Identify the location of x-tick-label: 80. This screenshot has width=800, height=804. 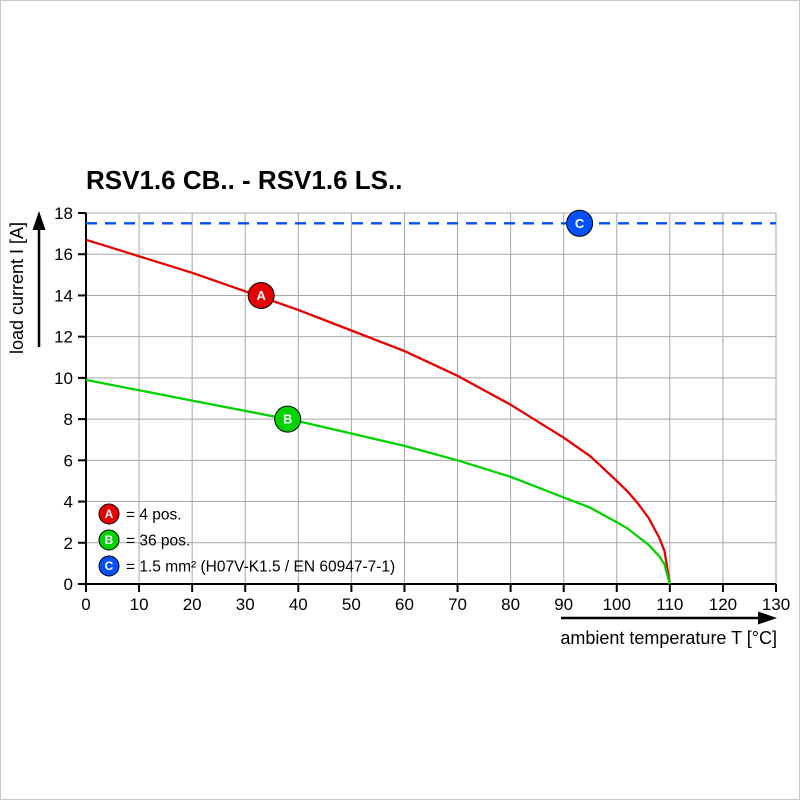
(510, 604).